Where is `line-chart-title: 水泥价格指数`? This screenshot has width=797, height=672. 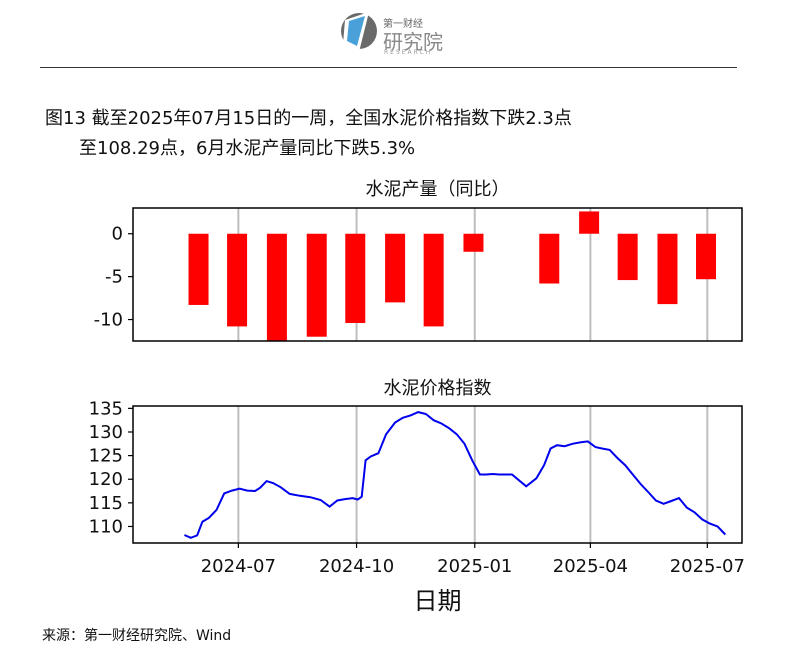
line-chart-title: 水泥价格指数 is located at coordinates (438, 388).